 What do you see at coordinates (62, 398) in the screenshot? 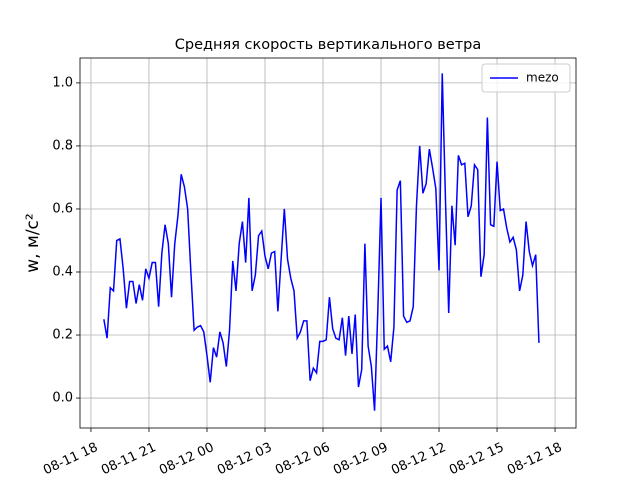
I see `y-tick-label: 0.0` at bounding box center [62, 398].